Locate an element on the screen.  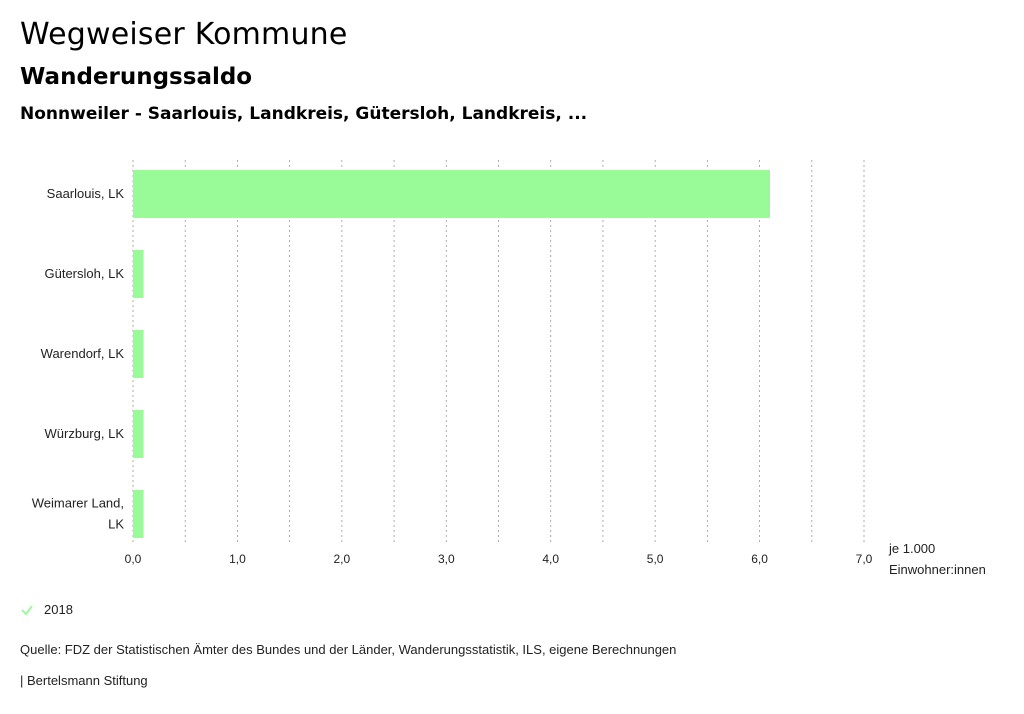
chart-subtitle: Wanderungssaldo is located at coordinates (136, 77).